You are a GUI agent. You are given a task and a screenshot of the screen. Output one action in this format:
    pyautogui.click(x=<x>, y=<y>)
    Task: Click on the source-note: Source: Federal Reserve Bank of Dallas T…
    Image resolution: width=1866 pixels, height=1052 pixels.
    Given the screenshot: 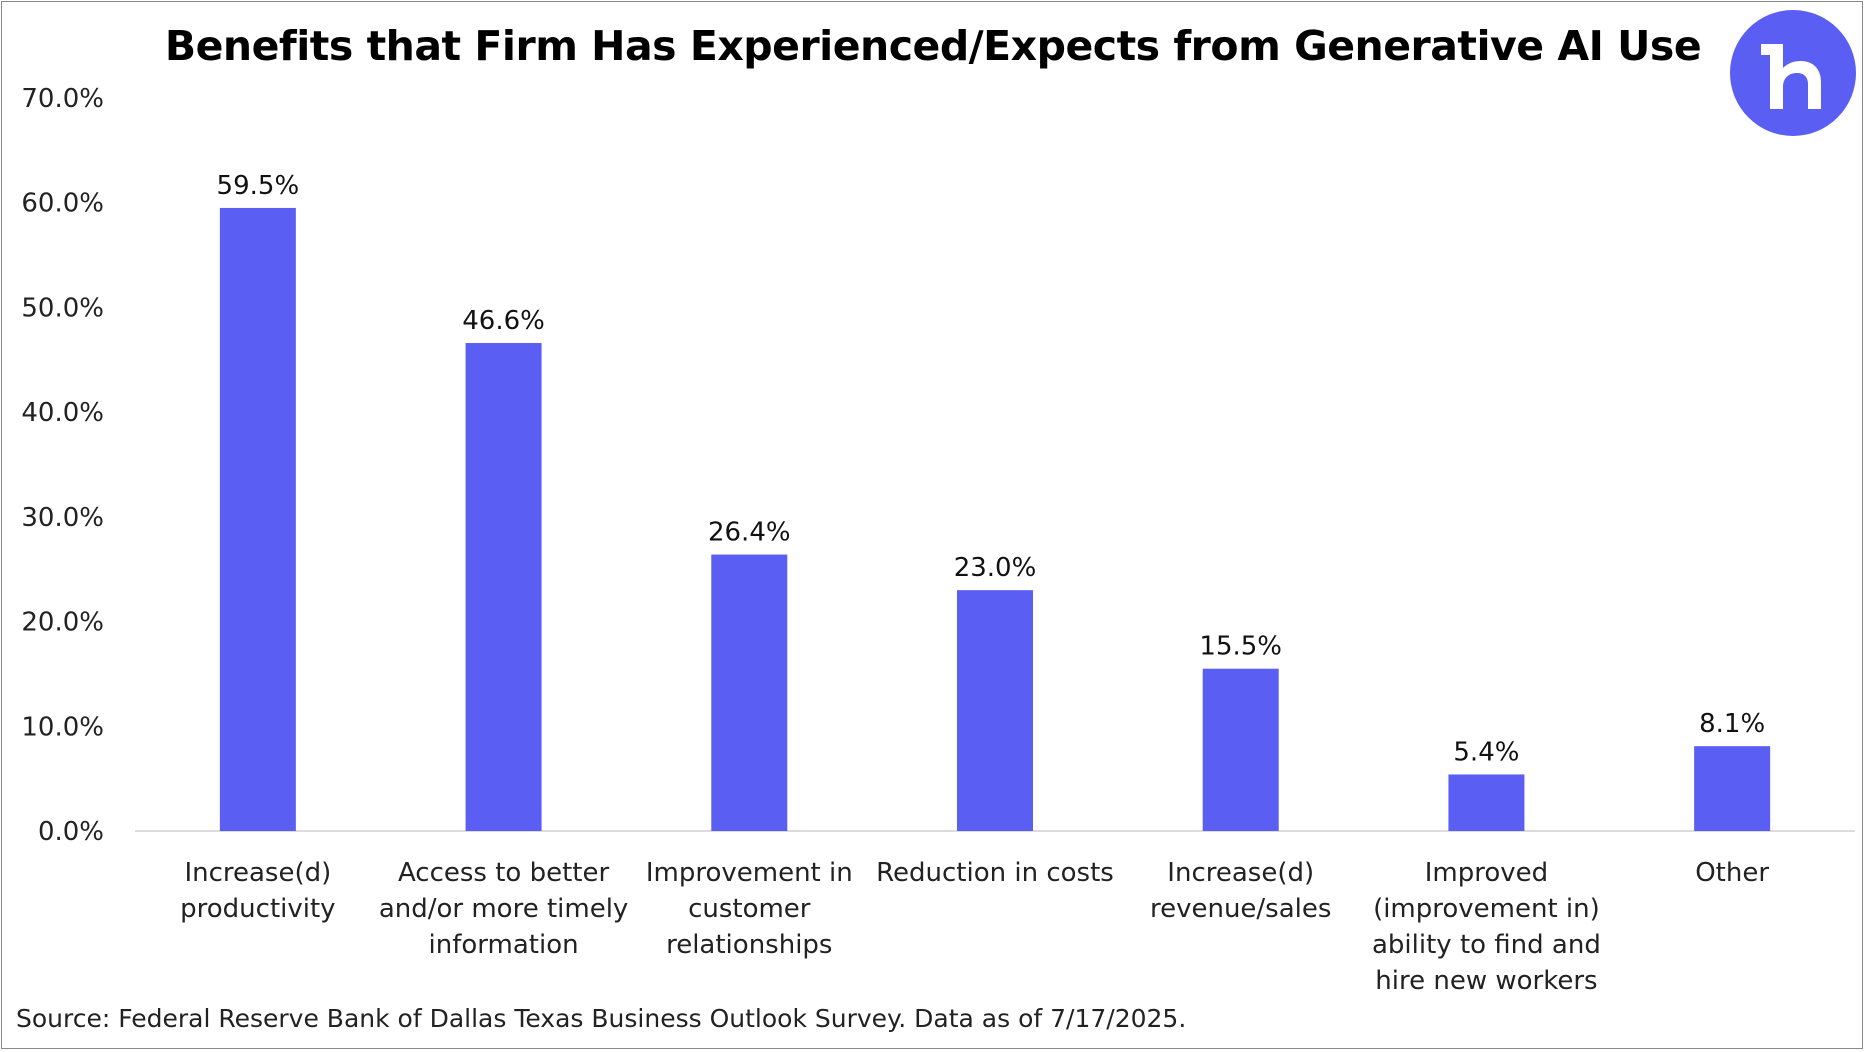 What is the action you would take?
    pyautogui.click(x=601, y=1018)
    